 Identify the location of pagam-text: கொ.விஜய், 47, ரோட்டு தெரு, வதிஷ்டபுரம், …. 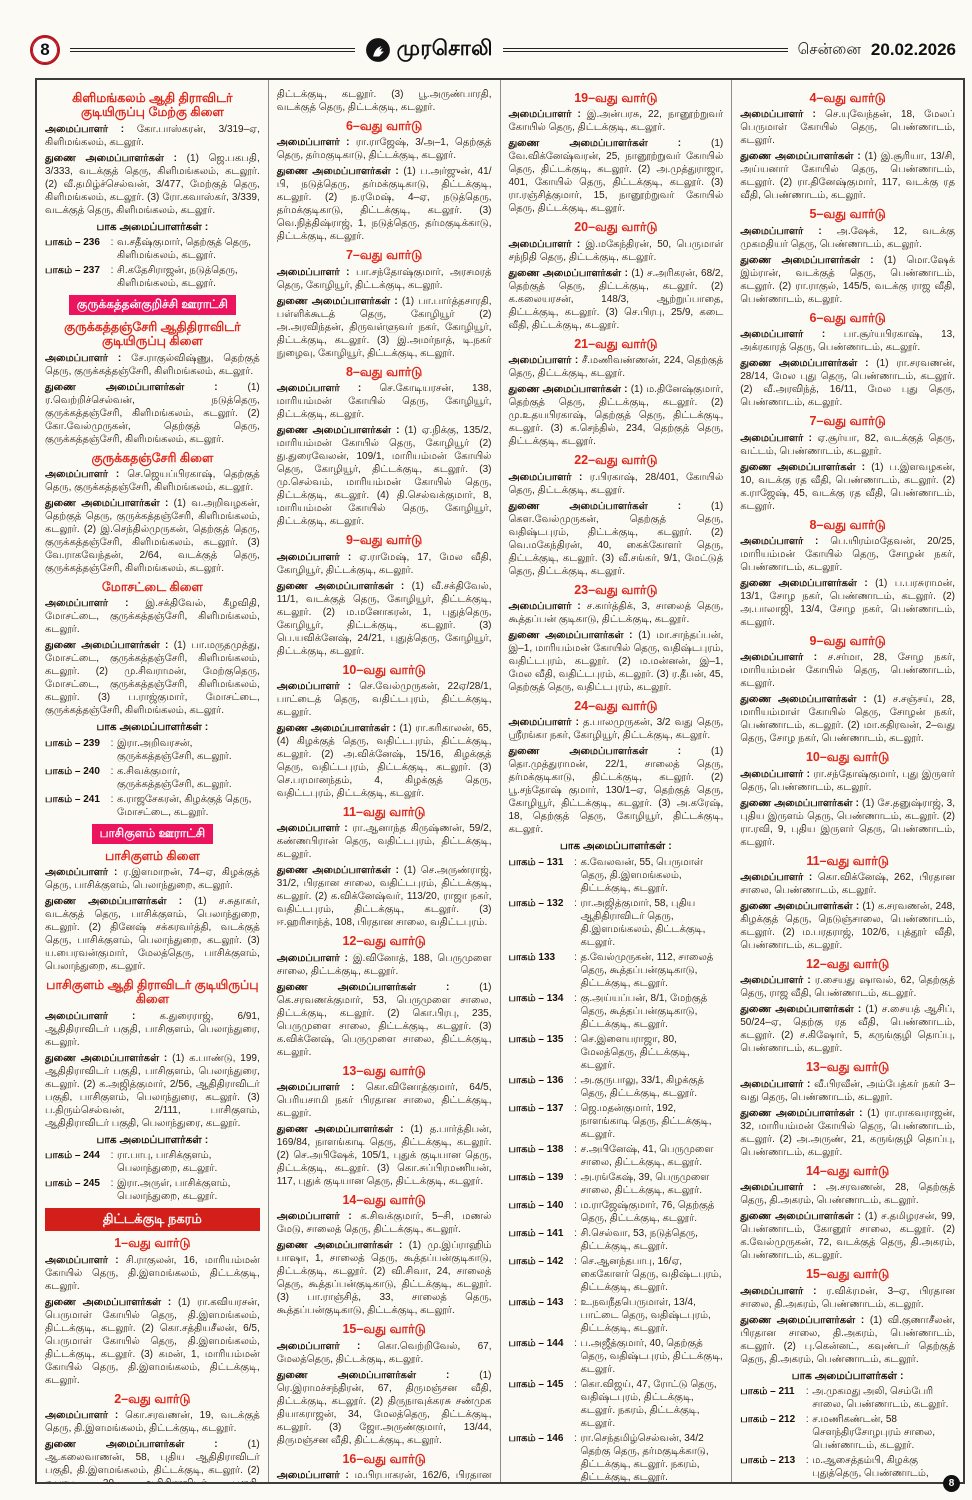
(648, 1403).